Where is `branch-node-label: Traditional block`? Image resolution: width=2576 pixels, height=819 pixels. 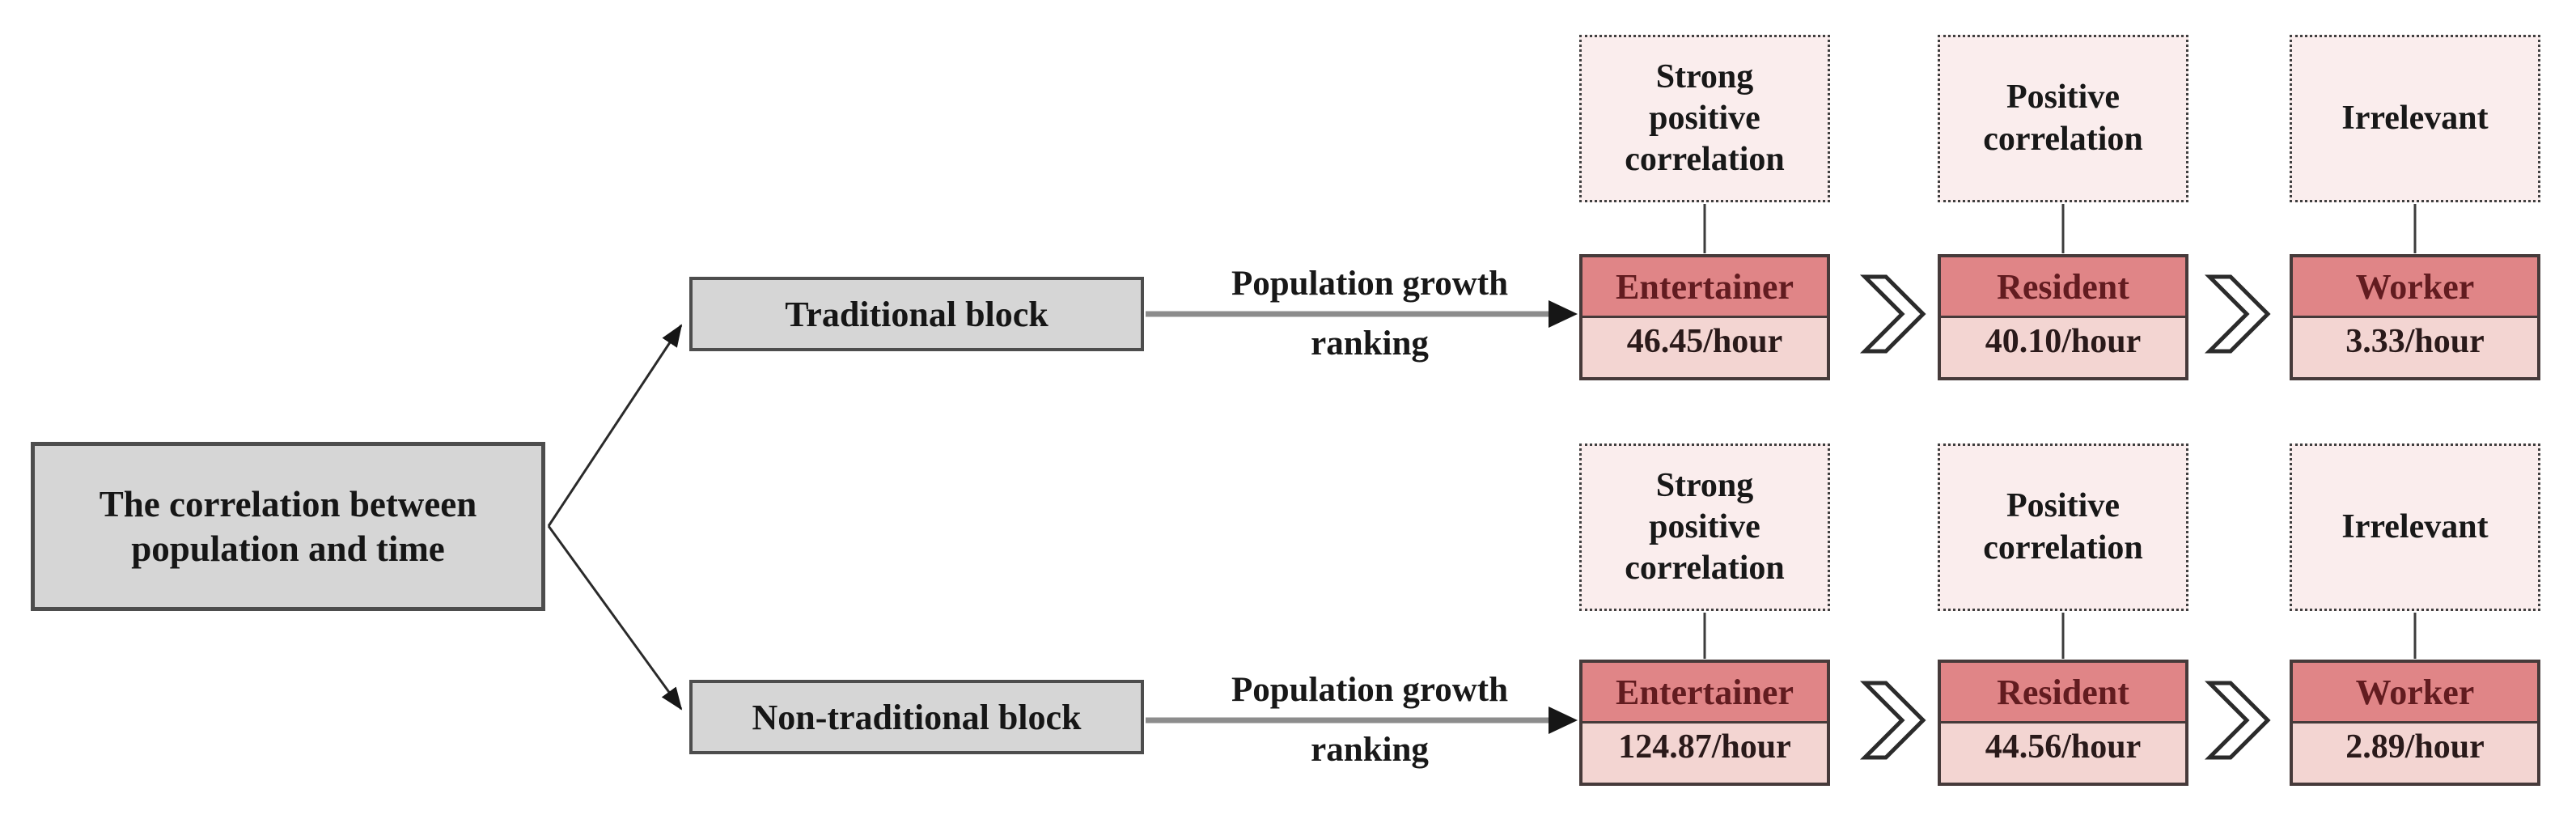 branch-node-label: Traditional block is located at coordinates (917, 314).